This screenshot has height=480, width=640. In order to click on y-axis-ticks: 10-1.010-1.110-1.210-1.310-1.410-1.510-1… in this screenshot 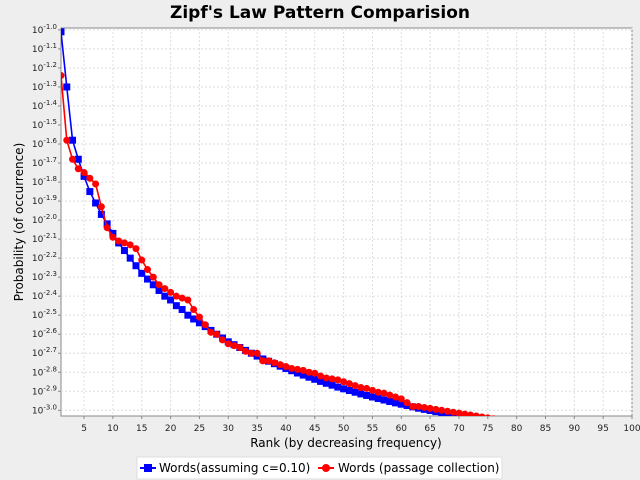, I will do `click(46, 219)`.